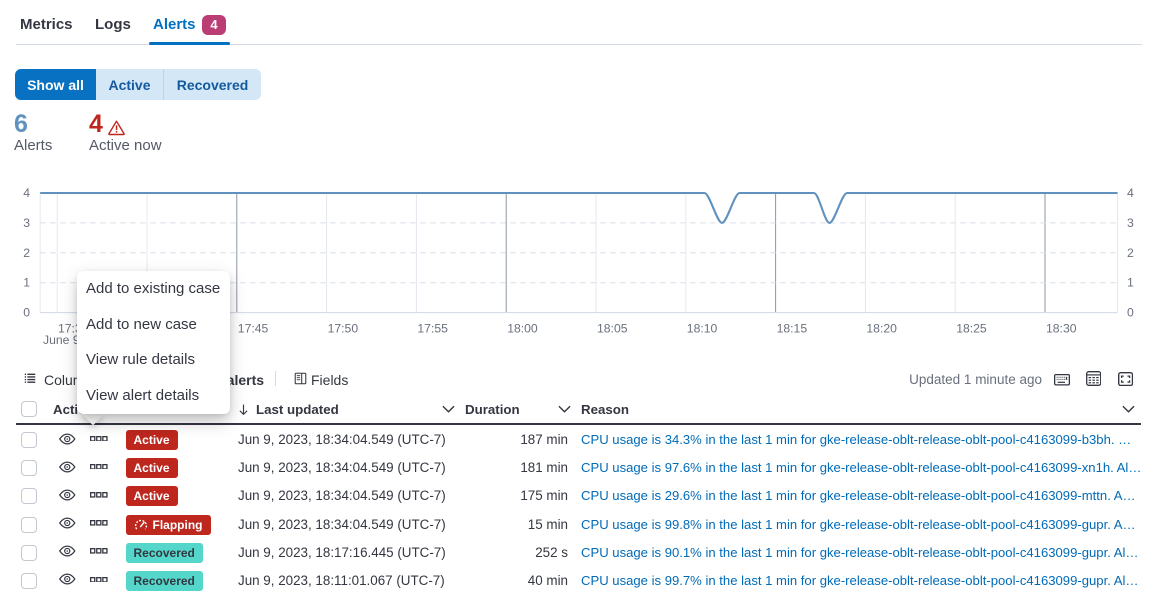 This screenshot has width=1161, height=604. What do you see at coordinates (343, 329) in the screenshot?
I see `svg-text: 17:50` at bounding box center [343, 329].